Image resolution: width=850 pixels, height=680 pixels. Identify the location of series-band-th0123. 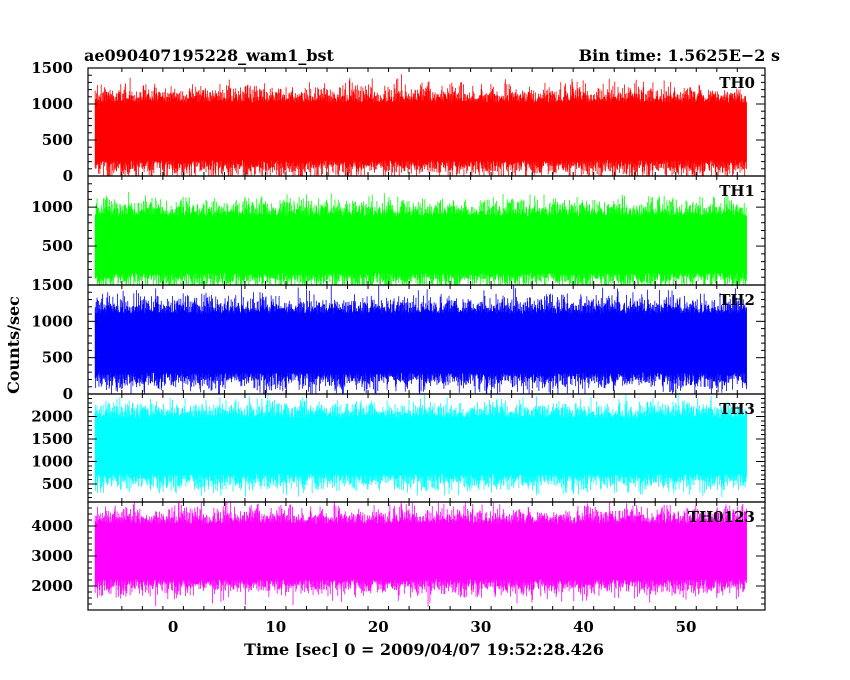
(420, 554).